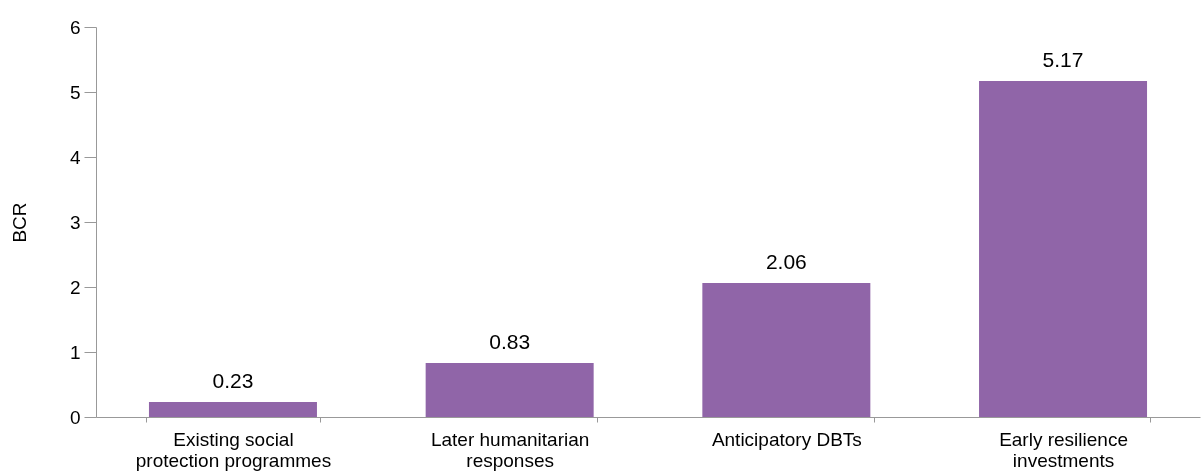  Describe the element at coordinates (75, 222) in the screenshot. I see `y-tick-label: 3` at that location.